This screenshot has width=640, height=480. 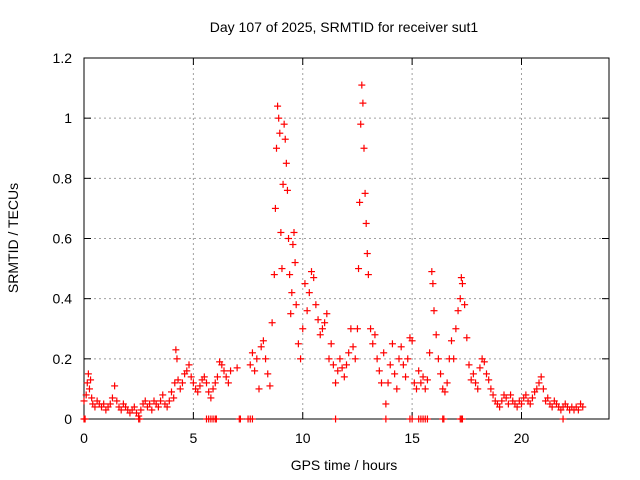 What do you see at coordinates (63, 178) in the screenshot?
I see `y-tick-label: 0.8` at bounding box center [63, 178].